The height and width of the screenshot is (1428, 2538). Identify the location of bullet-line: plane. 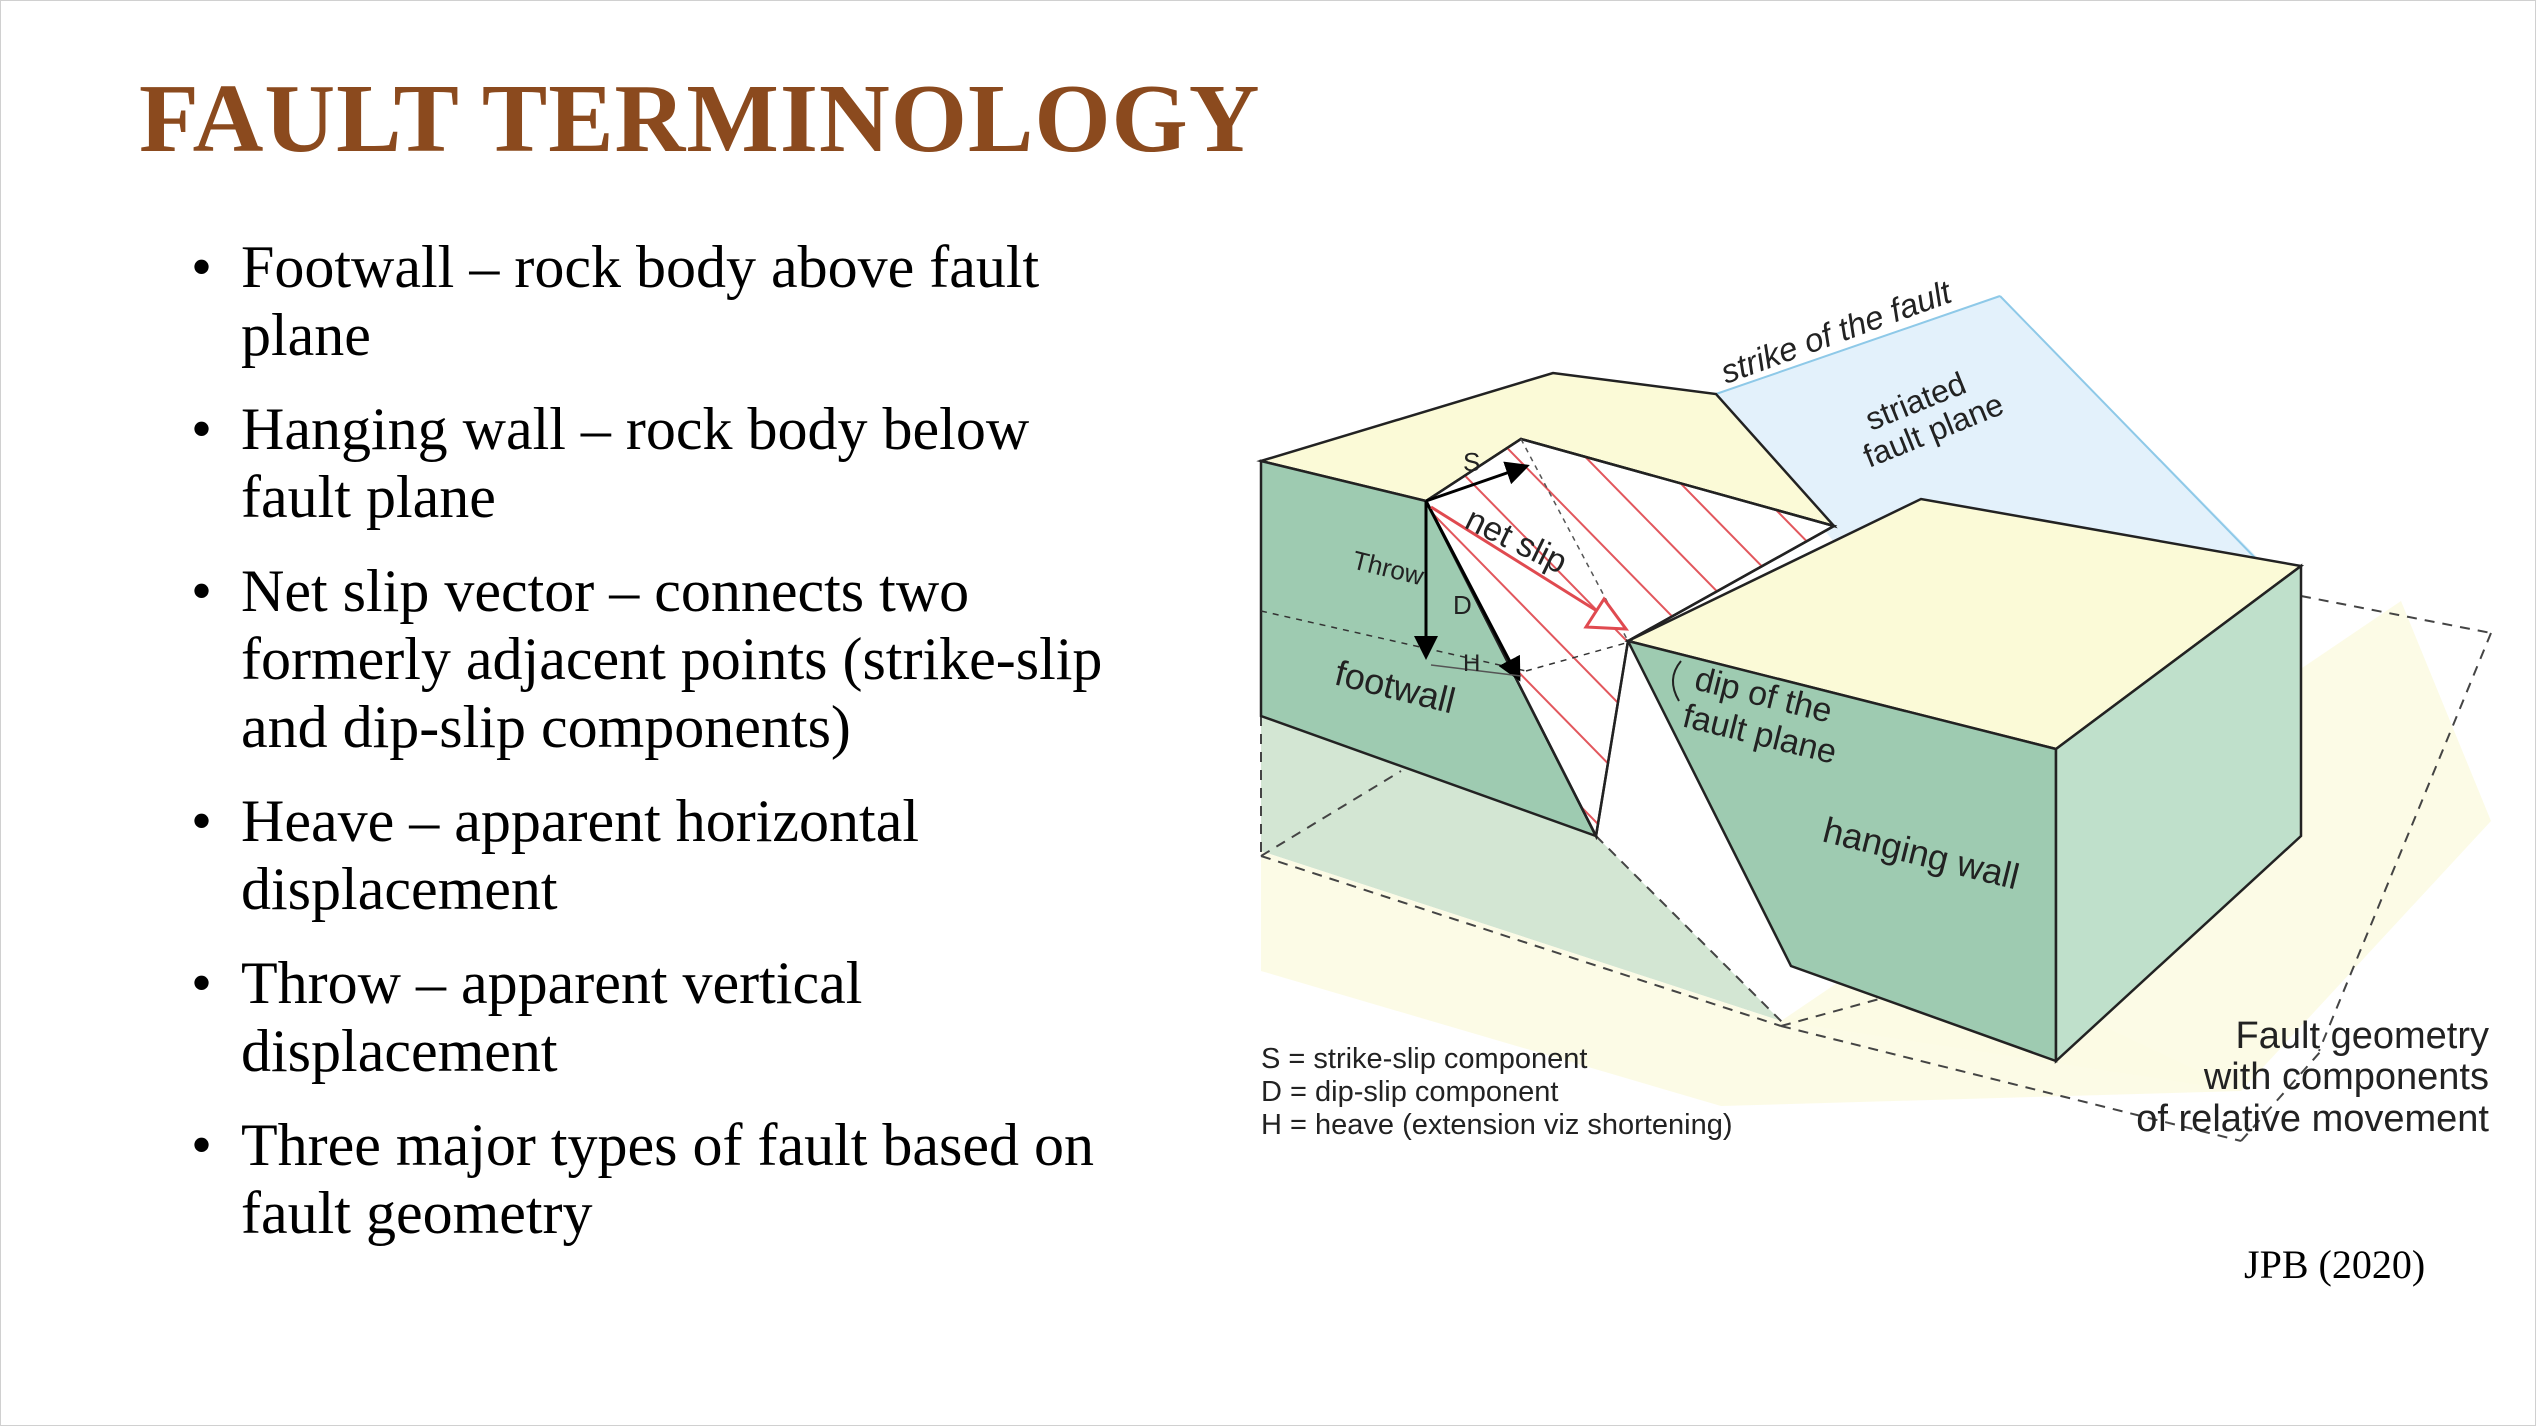
(306, 335).